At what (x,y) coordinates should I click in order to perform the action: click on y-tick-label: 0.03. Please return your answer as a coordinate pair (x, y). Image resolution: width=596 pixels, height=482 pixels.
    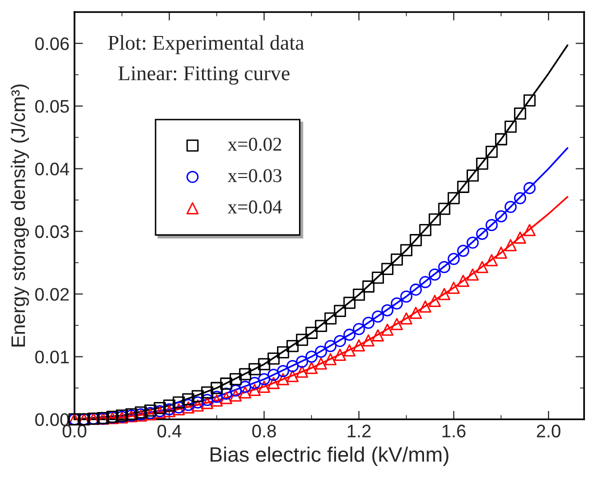
    Looking at the image, I should click on (52, 231).